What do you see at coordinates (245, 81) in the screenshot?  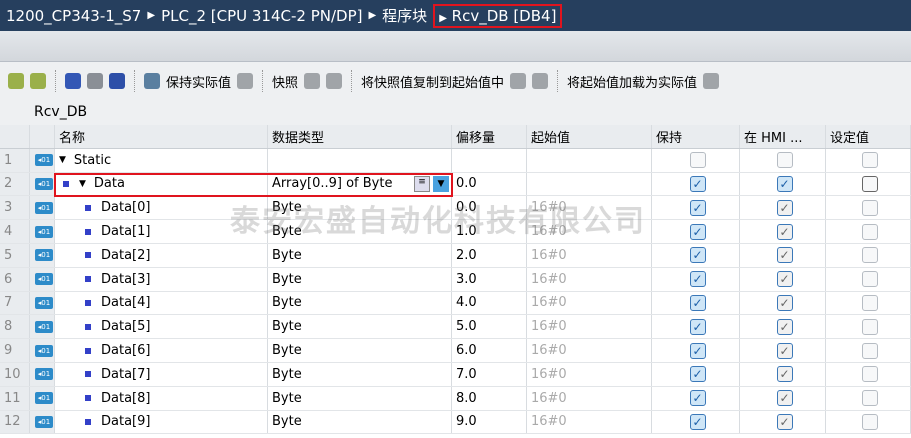 I see `database-icon` at bounding box center [245, 81].